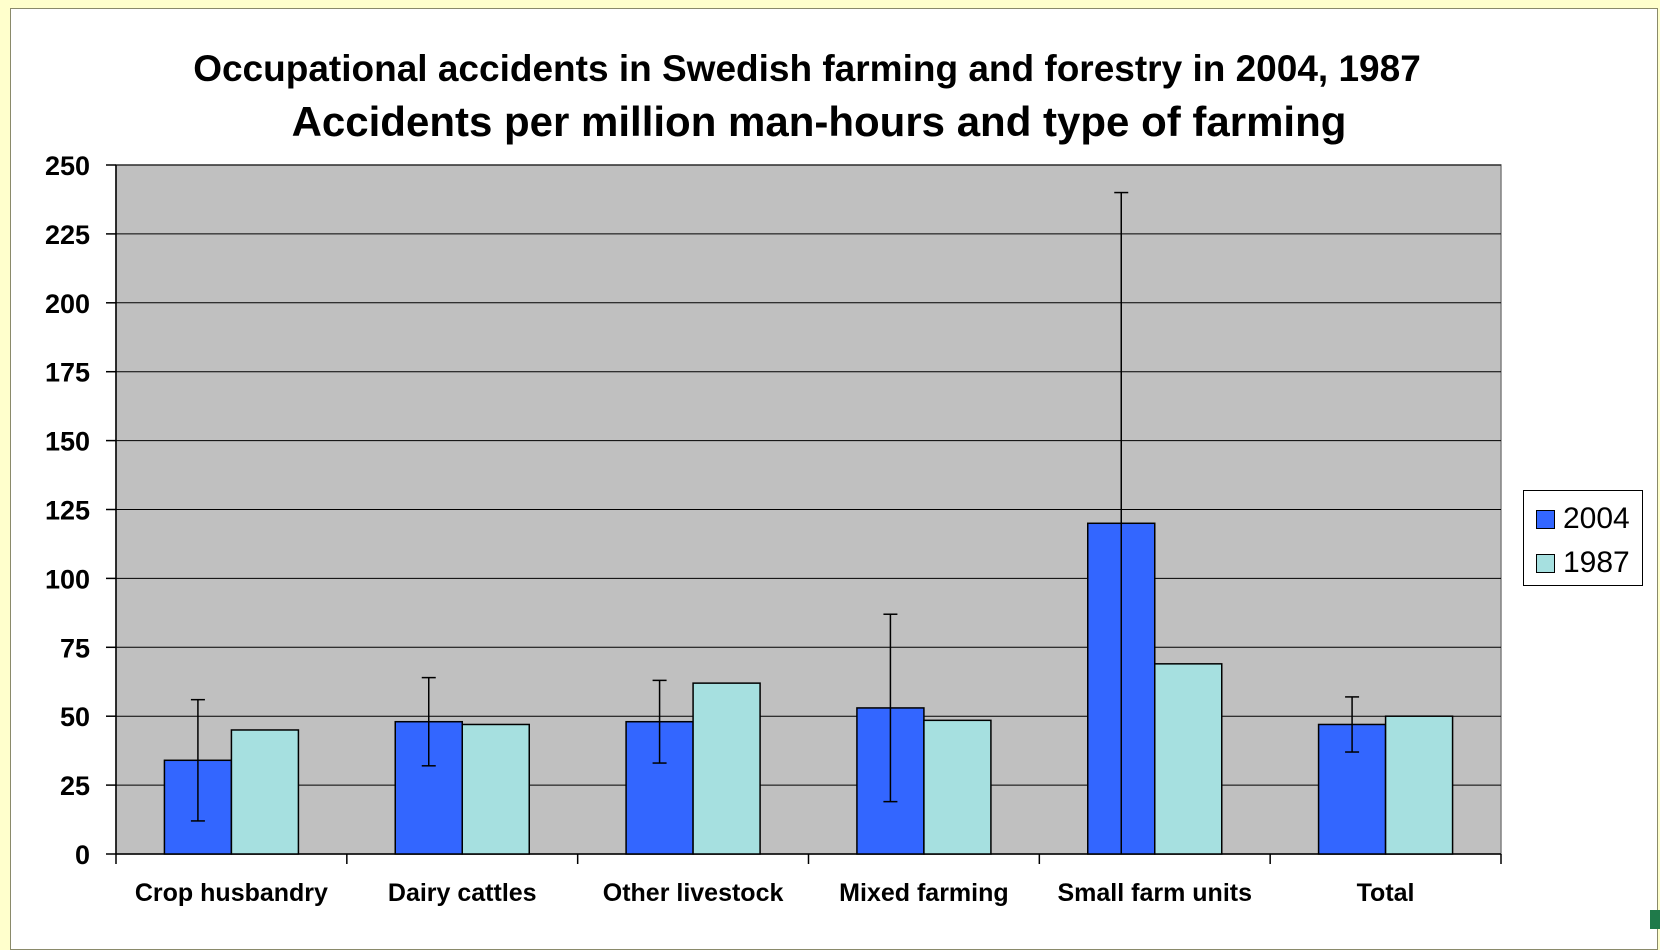 The image size is (1660, 950). Describe the element at coordinates (1596, 518) in the screenshot. I see `legend-label-2004: 2004` at that location.